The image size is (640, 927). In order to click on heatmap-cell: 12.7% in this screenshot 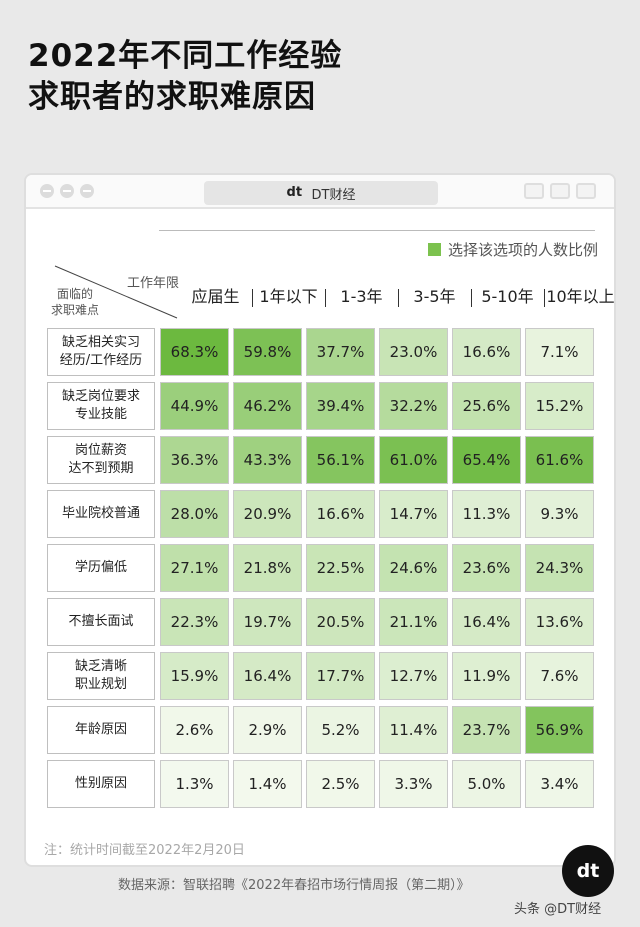, I will do `click(413, 676)`.